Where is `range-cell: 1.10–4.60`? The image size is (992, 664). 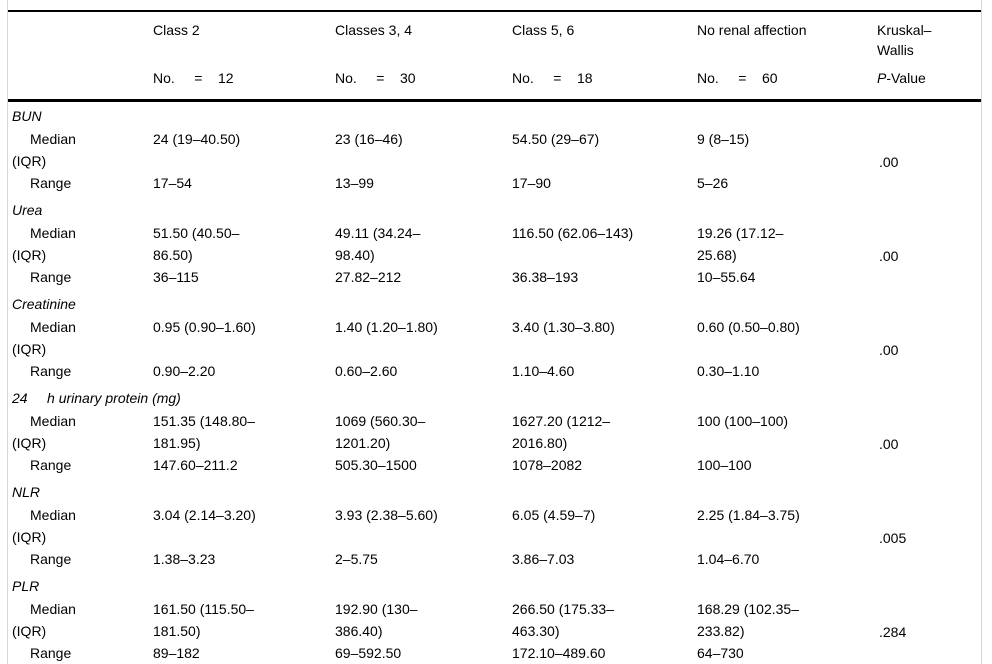 range-cell: 1.10–4.60 is located at coordinates (543, 371).